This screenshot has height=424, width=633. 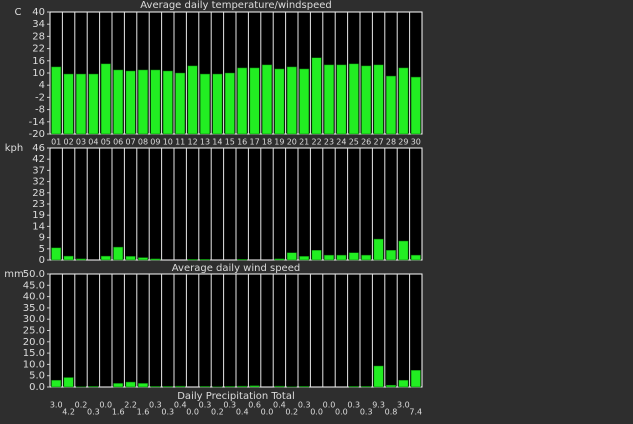 I want to click on y-tick-label: 22, so click(x=38, y=49).